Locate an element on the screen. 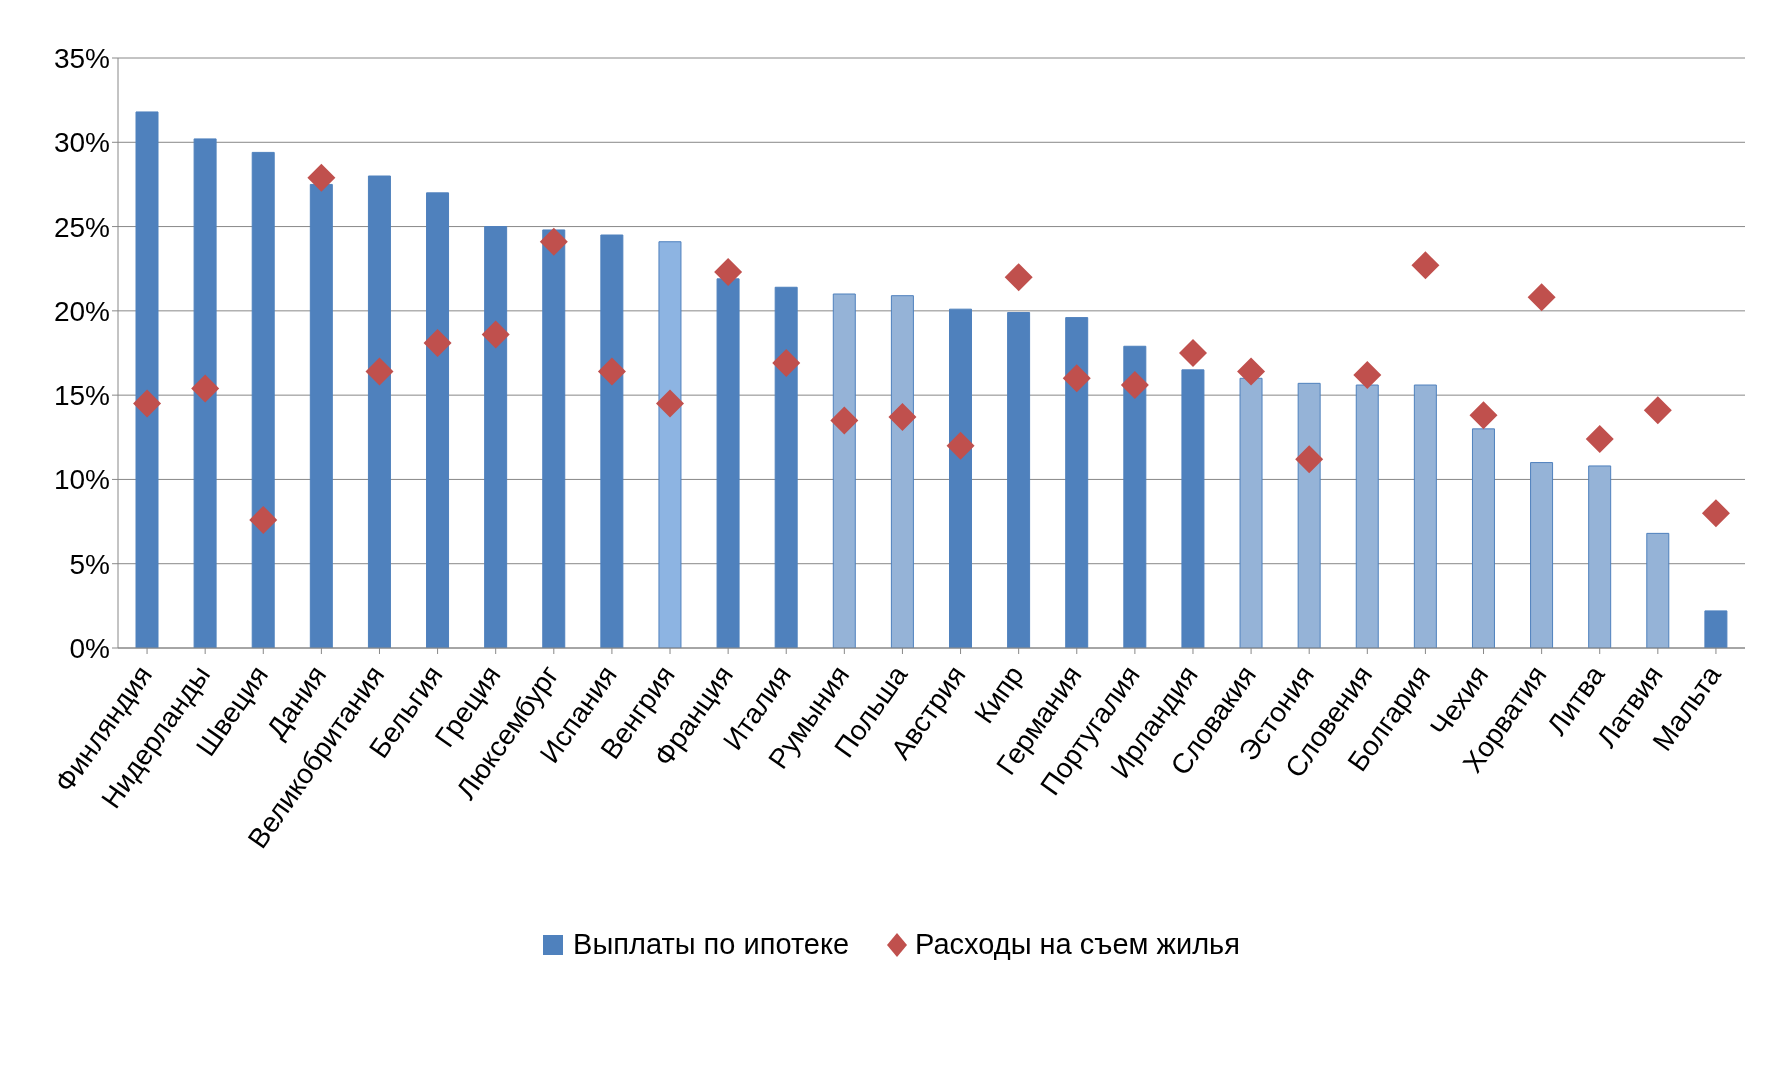  y-tick-label: 15% is located at coordinates (81, 396).